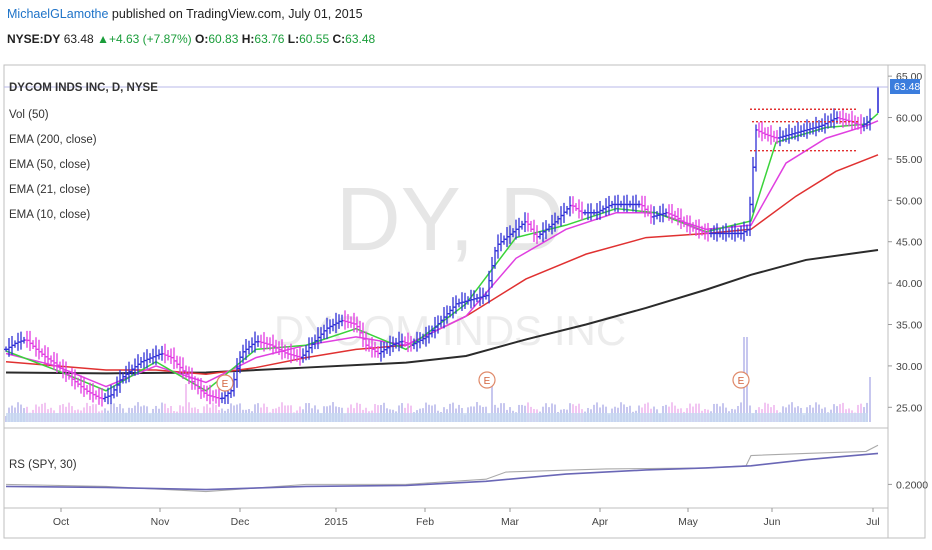 The width and height of the screenshot is (932, 550). Describe the element at coordinates (103, 39) in the screenshot. I see `up-arrow-icon: ▲` at that location.